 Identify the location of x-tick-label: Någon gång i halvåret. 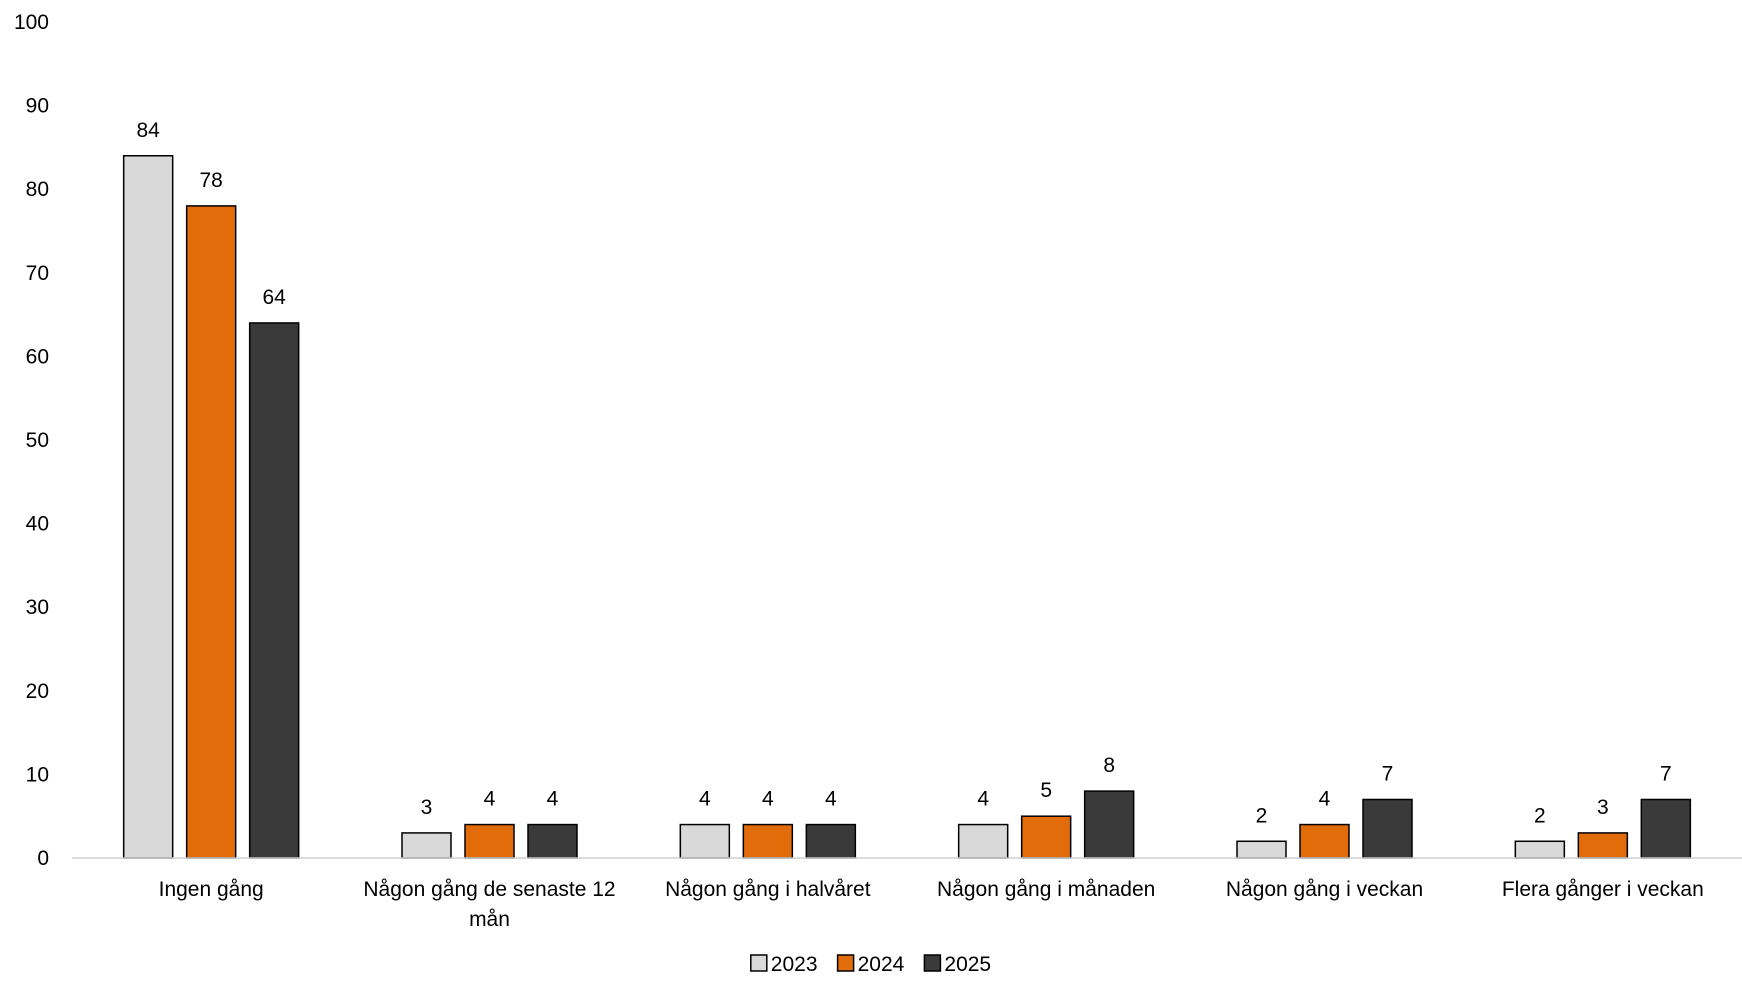
(768, 889).